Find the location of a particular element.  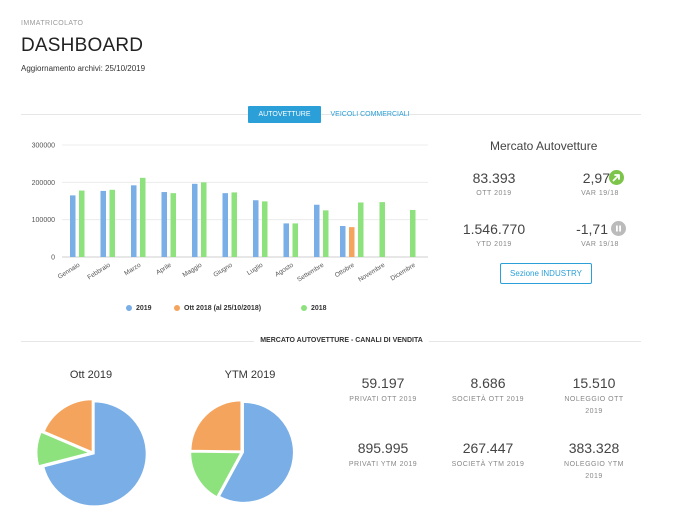

stat-societa-ytm-value: 267.447 is located at coordinates (488, 448).